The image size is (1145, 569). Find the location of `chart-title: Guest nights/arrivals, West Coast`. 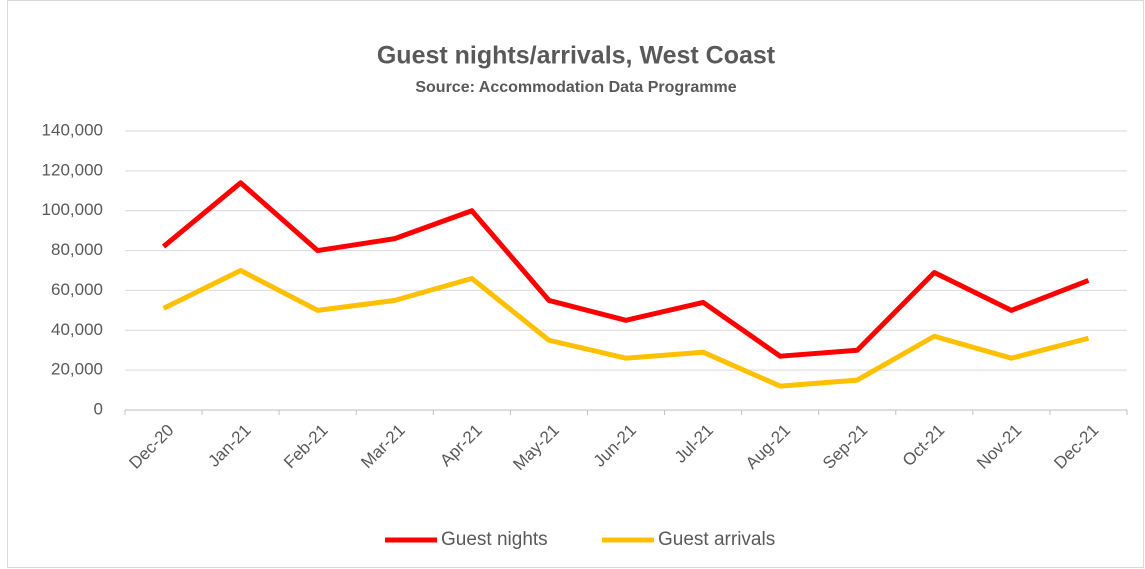

chart-title: Guest nights/arrivals, West Coast is located at coordinates (576, 56).